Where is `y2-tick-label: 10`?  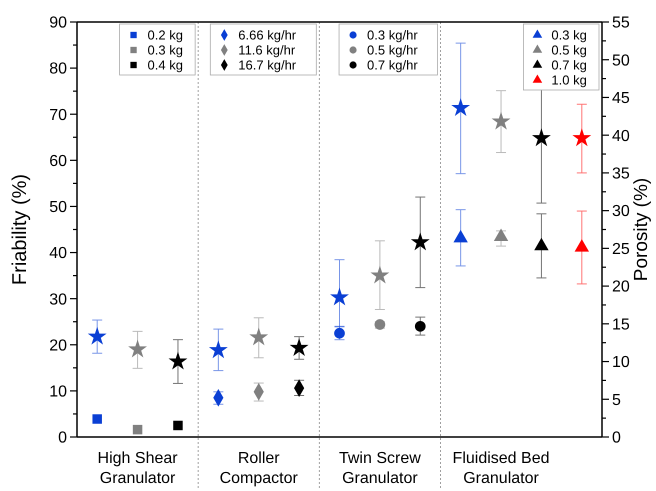
y2-tick-label: 10 is located at coordinates (621, 363).